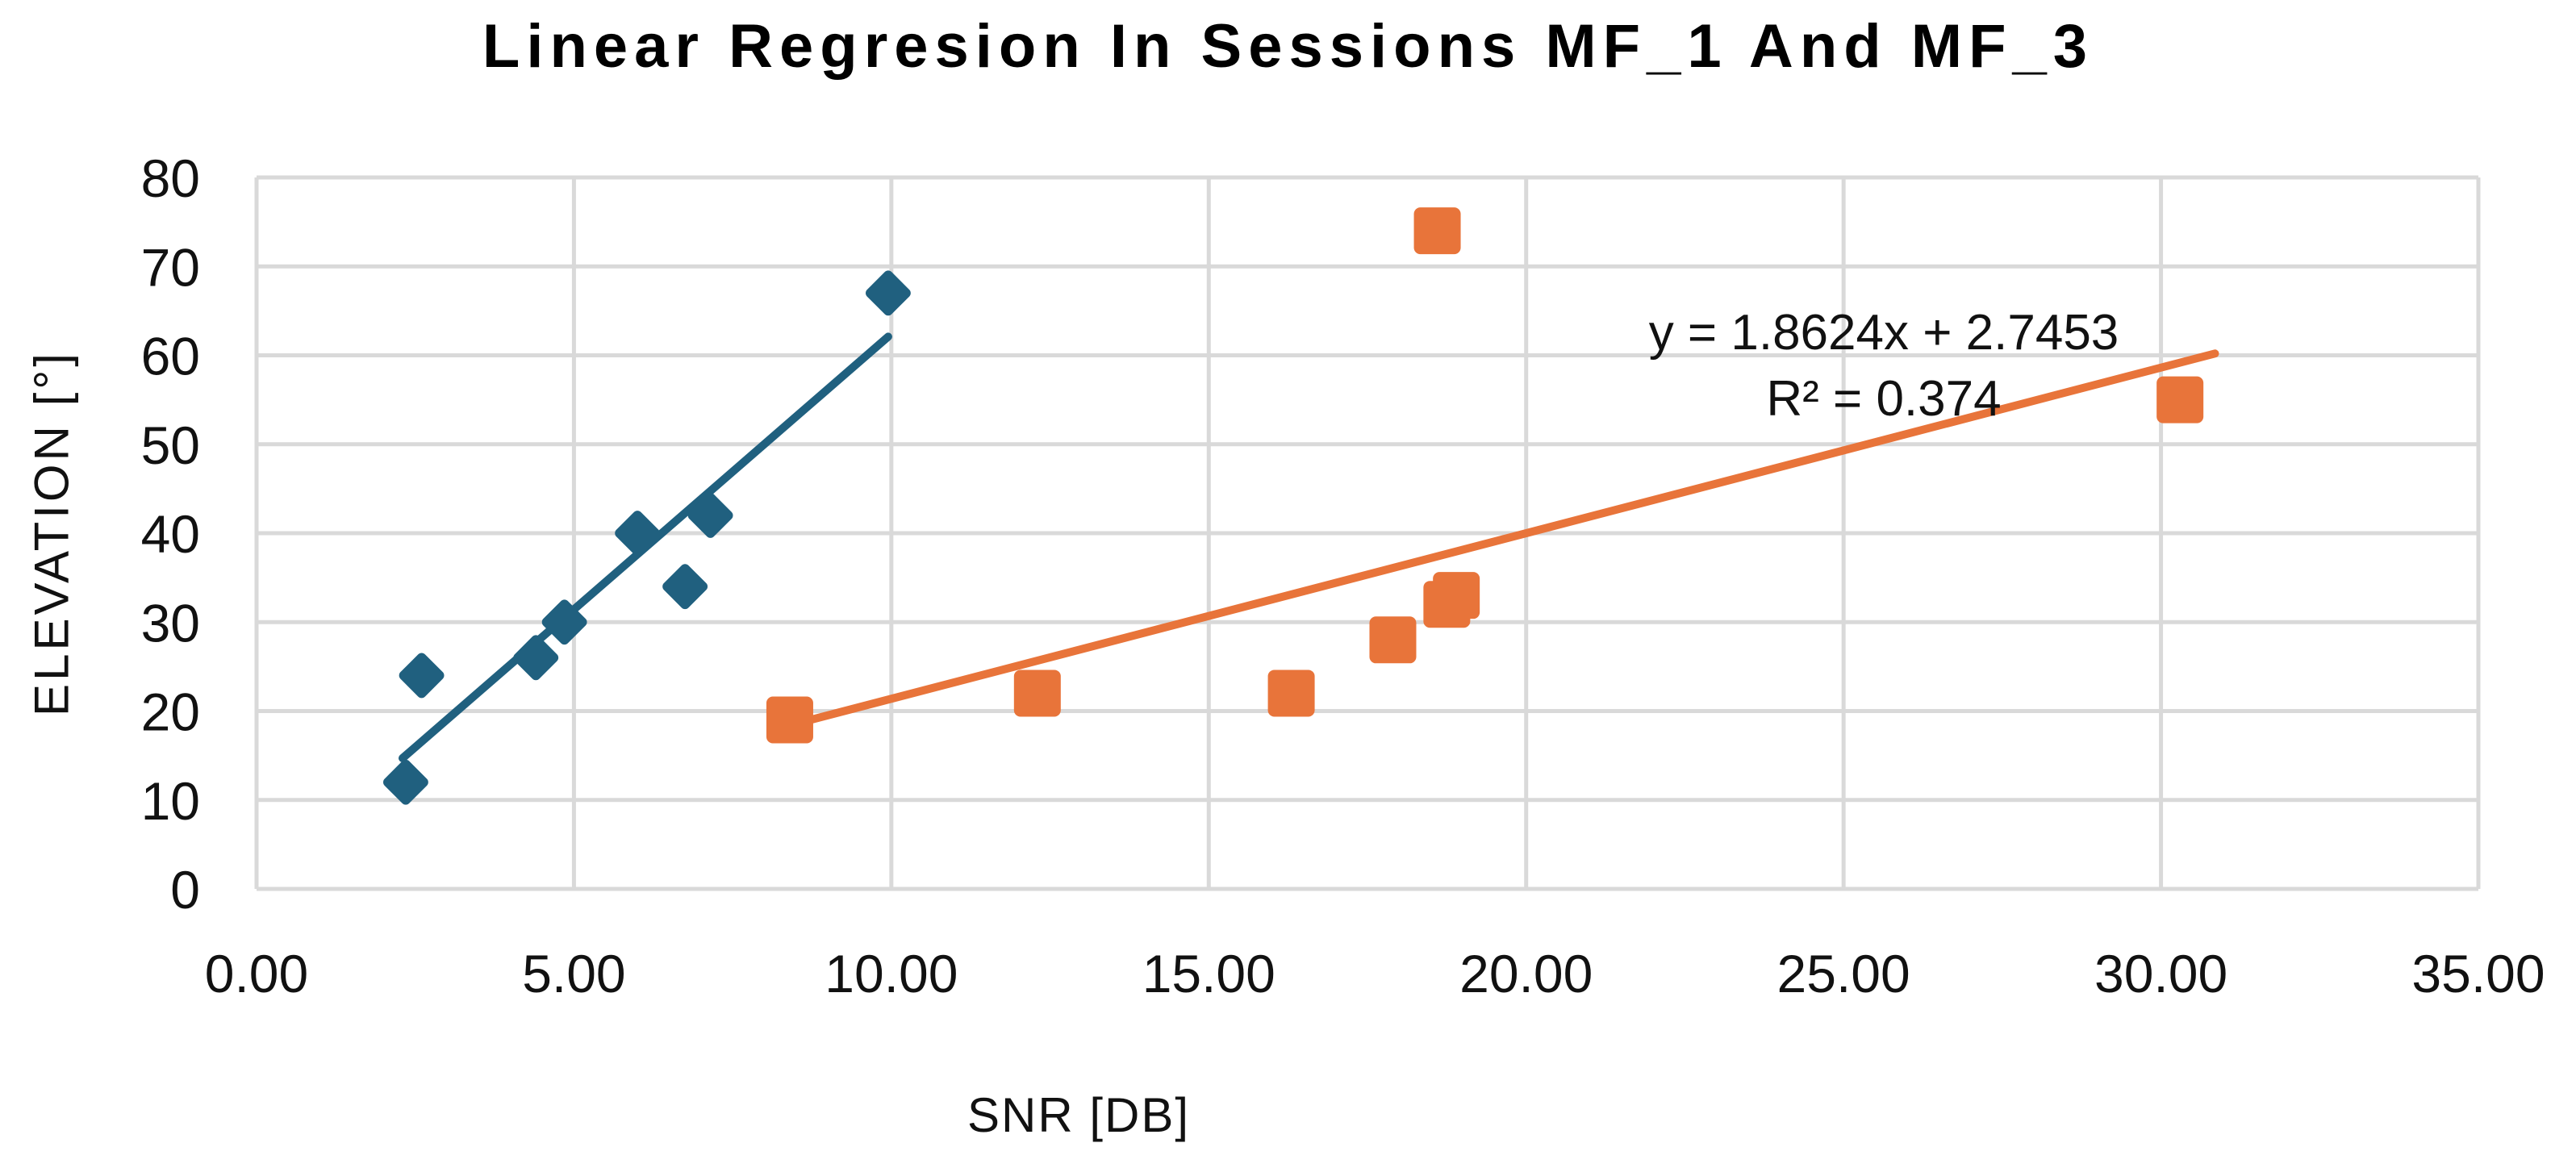 The height and width of the screenshot is (1168, 2576). I want to click on y-tick-label: 0, so click(185, 890).